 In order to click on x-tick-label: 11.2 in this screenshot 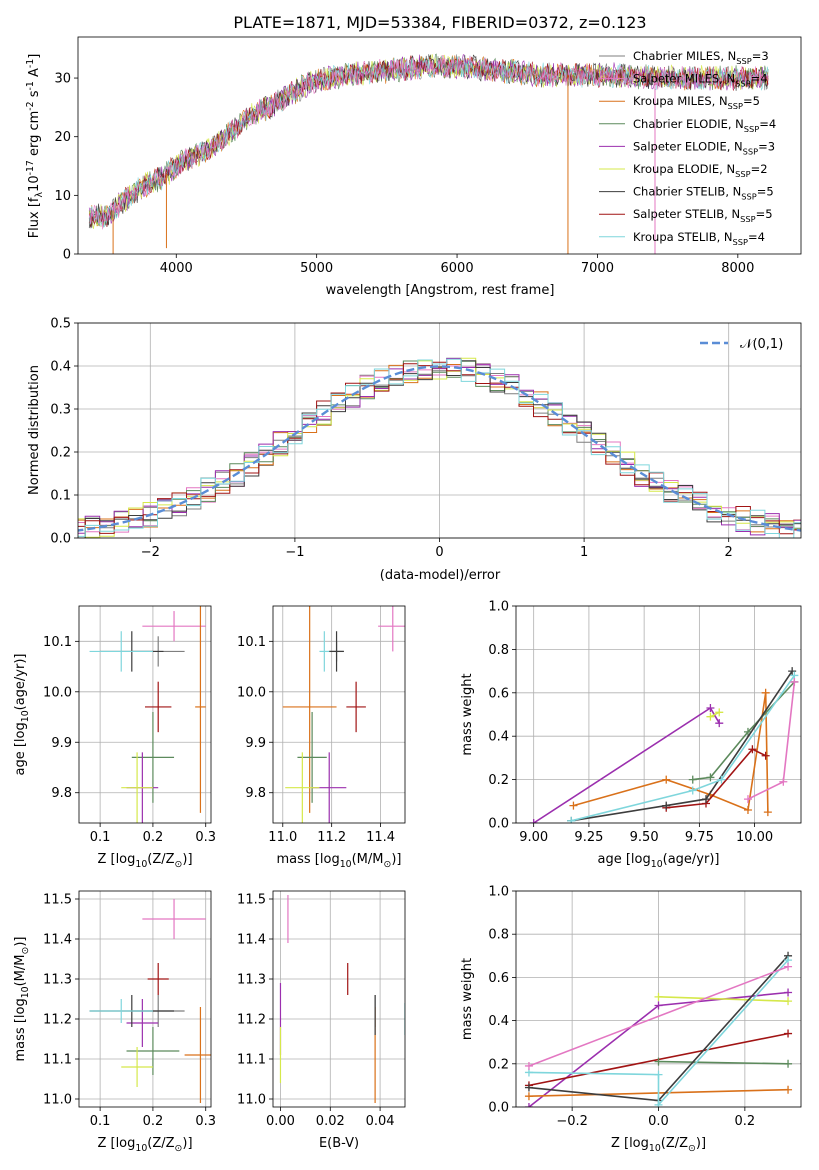, I will do `click(331, 837)`.